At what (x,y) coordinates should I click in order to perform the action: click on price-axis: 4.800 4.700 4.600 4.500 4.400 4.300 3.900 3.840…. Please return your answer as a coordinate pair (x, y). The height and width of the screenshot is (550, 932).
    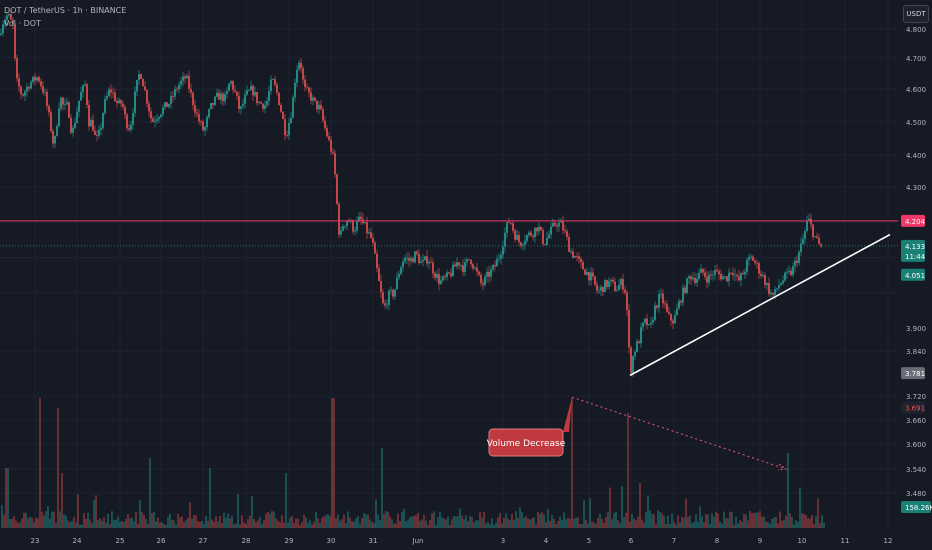
    Looking at the image, I should click on (916, 262).